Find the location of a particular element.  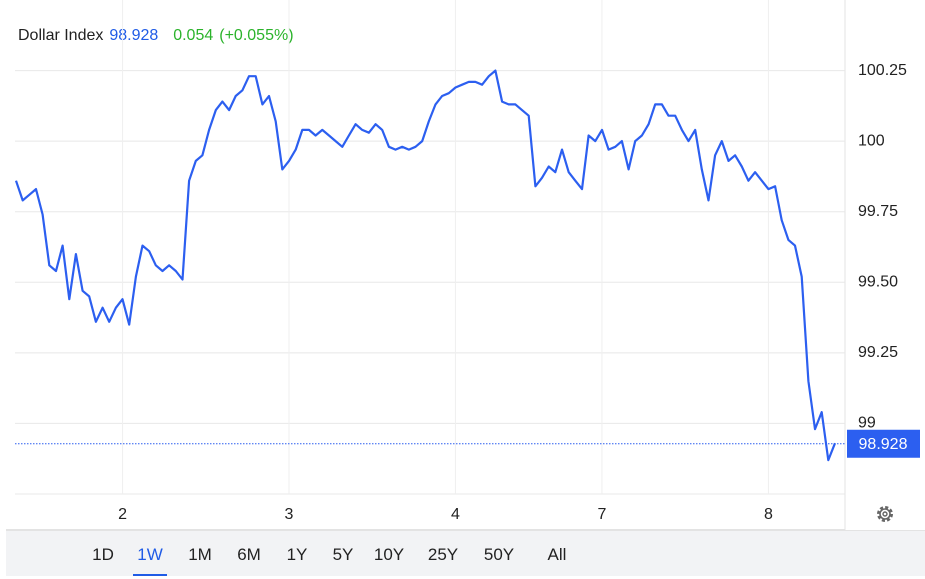

change: 0.054 is located at coordinates (193, 35).